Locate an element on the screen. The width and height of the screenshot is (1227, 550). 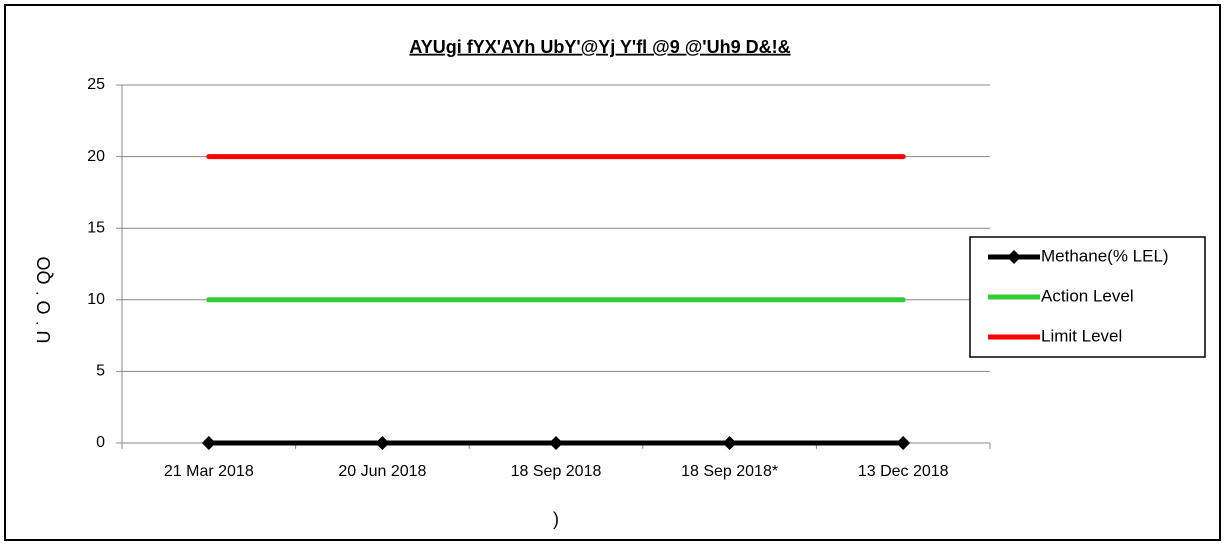
legend-label: Action Level is located at coordinates (1087, 295).